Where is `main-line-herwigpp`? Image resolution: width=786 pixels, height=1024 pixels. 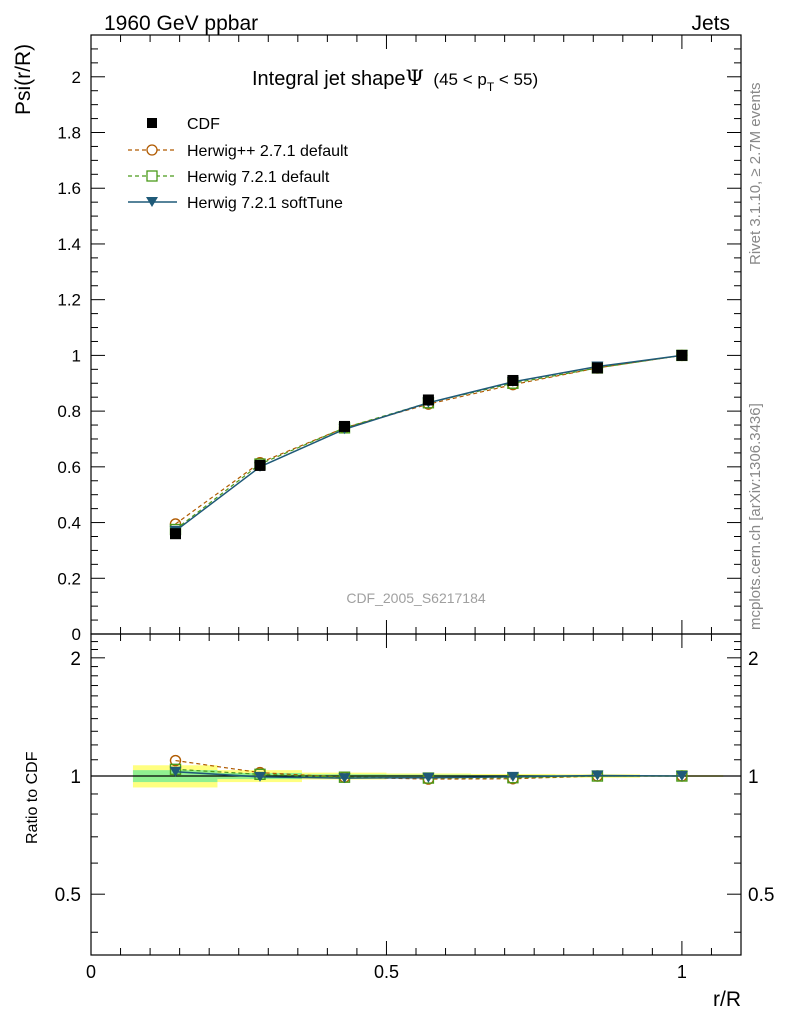 main-line-herwigpp is located at coordinates (428, 439).